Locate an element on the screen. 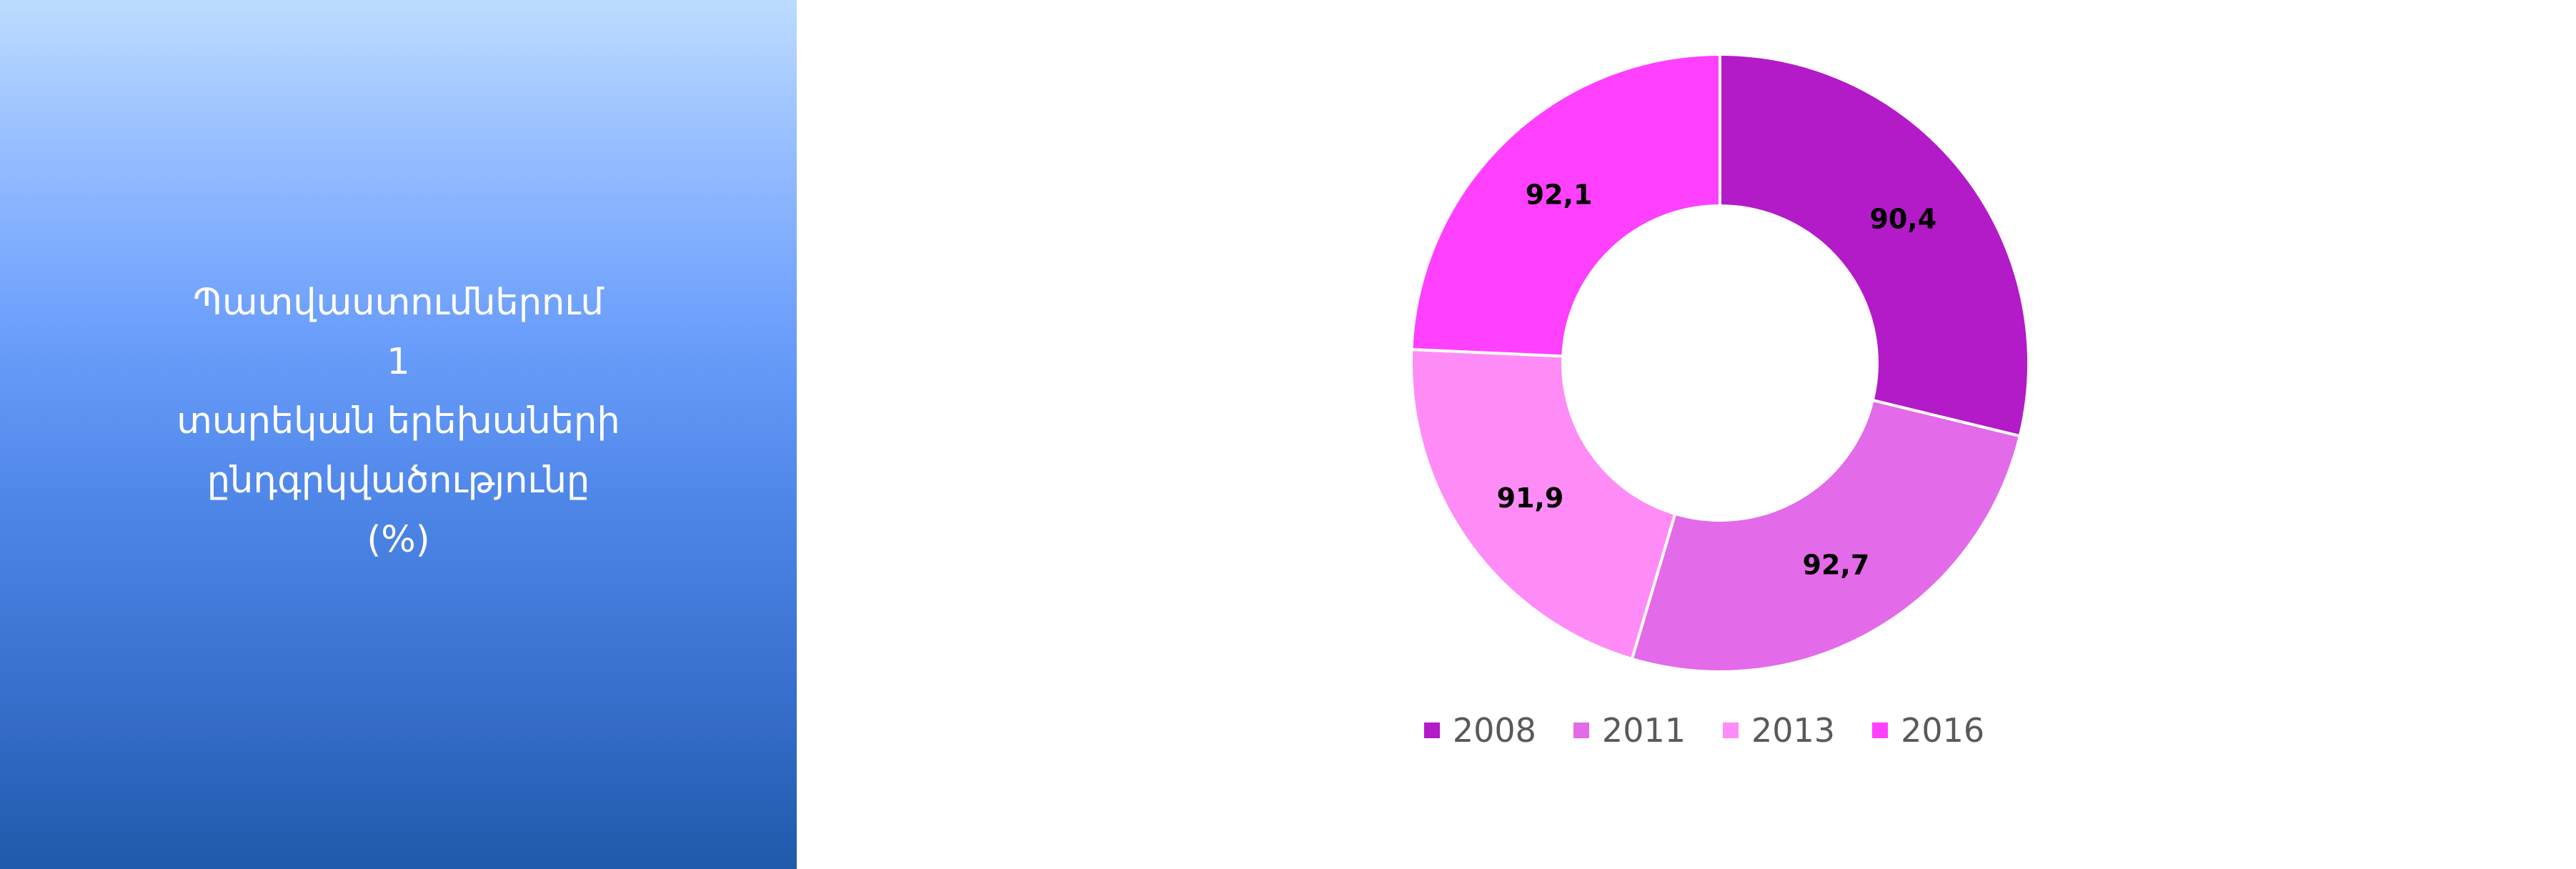 The height and width of the screenshot is (869, 2576). legend-item-2008: 2008 is located at coordinates (1479, 730).